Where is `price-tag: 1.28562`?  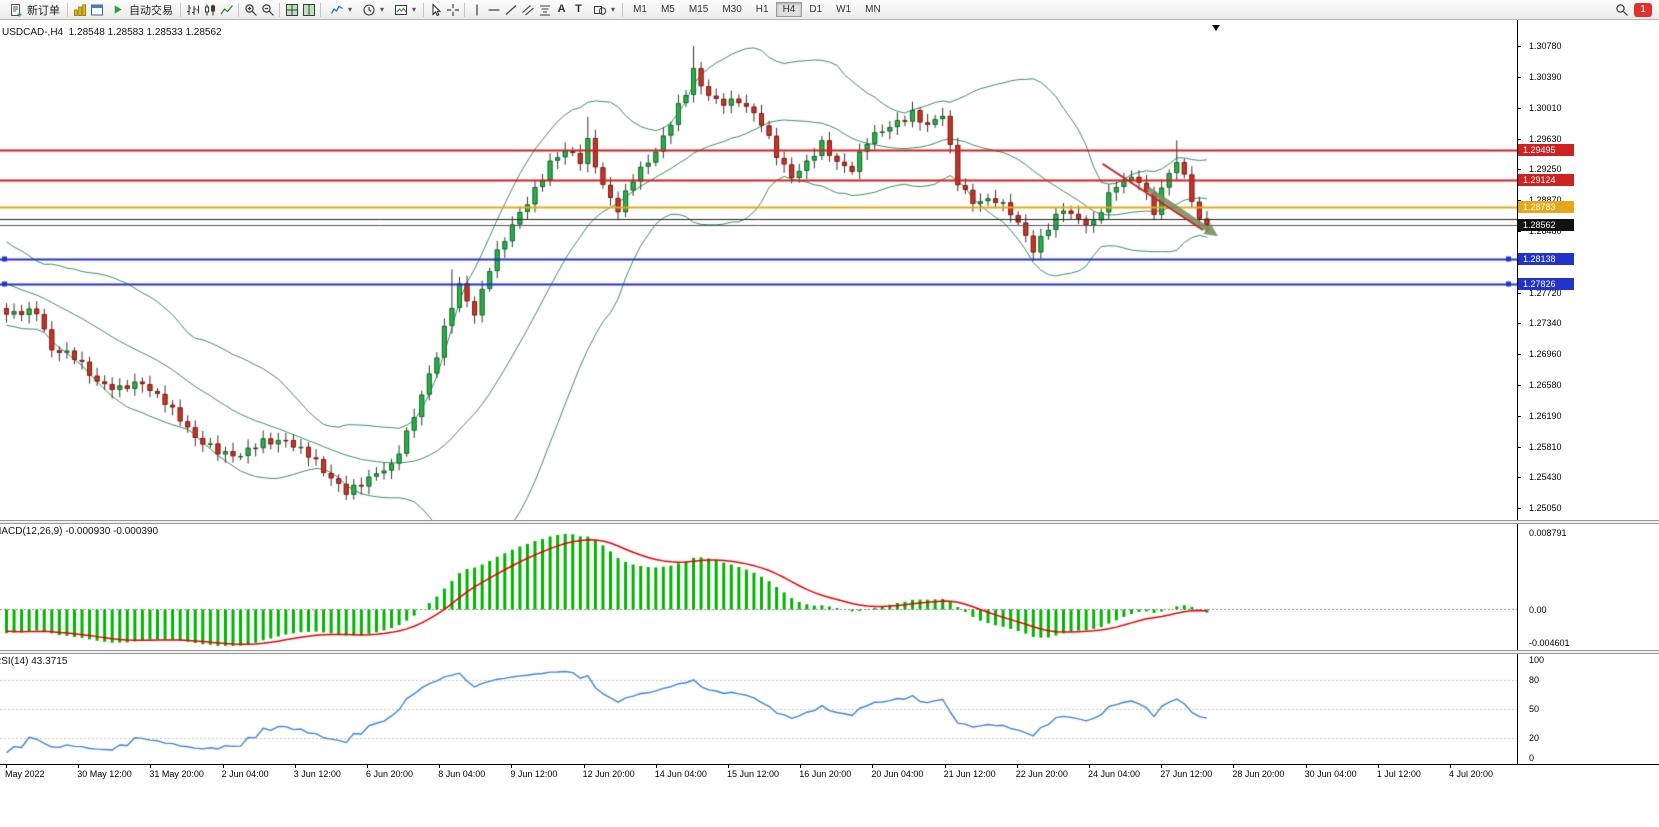
price-tag: 1.28562 is located at coordinates (1546, 224).